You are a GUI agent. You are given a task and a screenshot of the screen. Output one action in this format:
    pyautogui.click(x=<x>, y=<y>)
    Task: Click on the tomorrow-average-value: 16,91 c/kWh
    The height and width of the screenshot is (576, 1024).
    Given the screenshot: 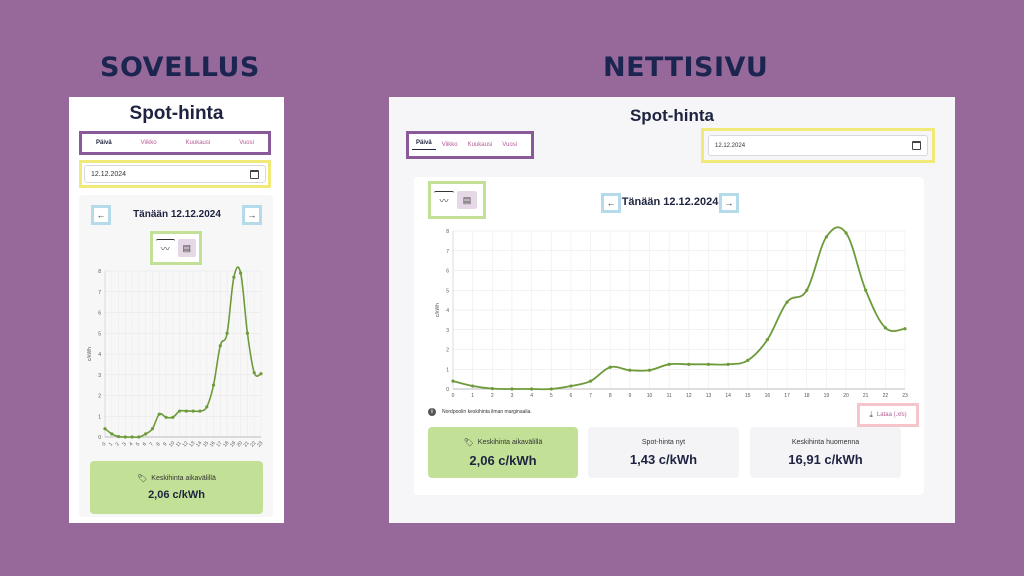 What is the action you would take?
    pyautogui.click(x=825, y=459)
    